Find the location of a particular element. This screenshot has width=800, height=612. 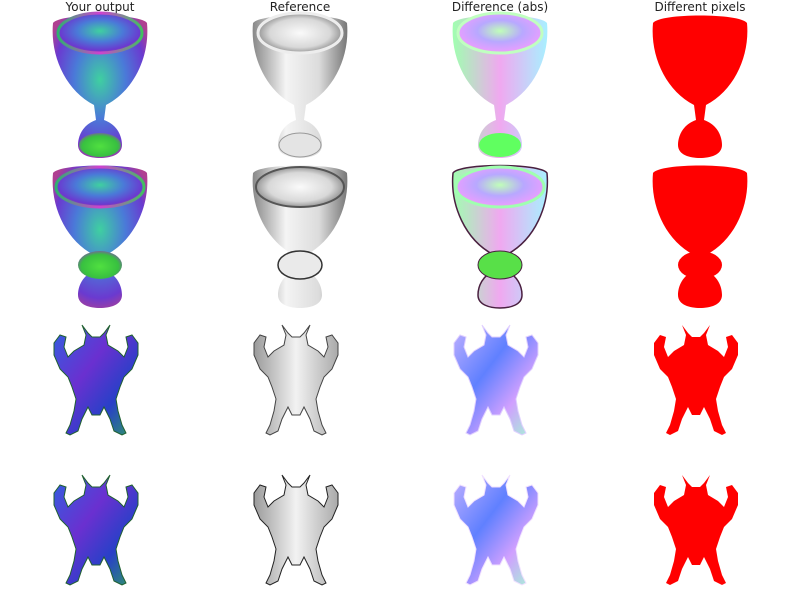

column-title-different-pixels: Different pixels is located at coordinates (700, 7).